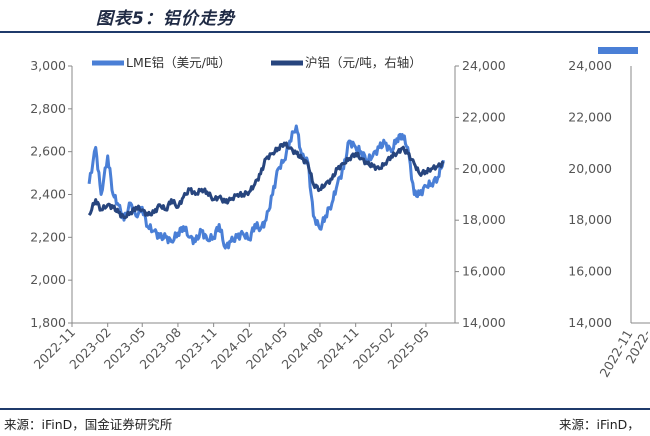 Image resolution: width=650 pixels, height=436 pixels. What do you see at coordinates (590, 271) in the screenshot?
I see `side-tick-label: 16,000` at bounding box center [590, 271].